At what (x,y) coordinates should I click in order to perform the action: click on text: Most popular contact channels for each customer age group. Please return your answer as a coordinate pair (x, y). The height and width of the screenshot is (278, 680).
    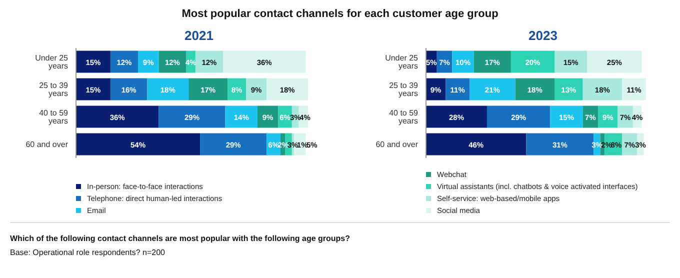
    Looking at the image, I should click on (340, 14).